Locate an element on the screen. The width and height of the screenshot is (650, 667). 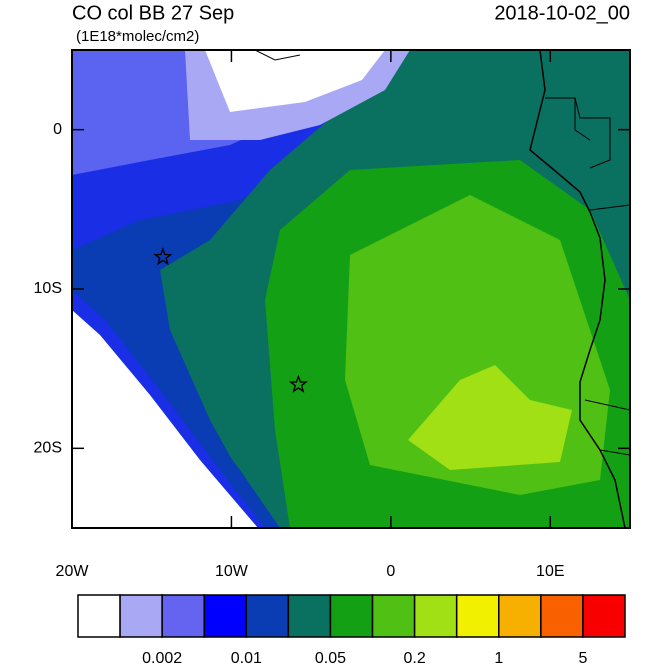
colorbar-label: 0.2 is located at coordinates (414, 658).